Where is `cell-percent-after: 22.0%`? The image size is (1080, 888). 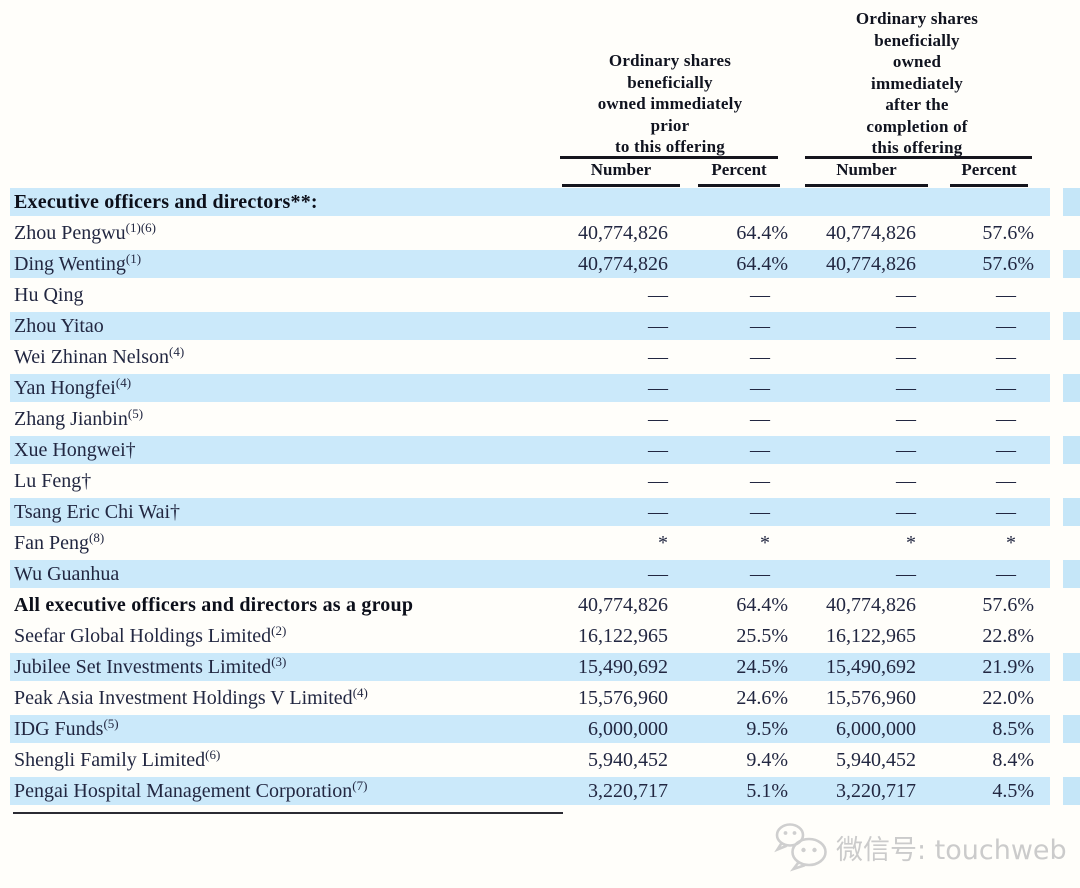
cell-percent-after: 22.0% is located at coordinates (1008, 698).